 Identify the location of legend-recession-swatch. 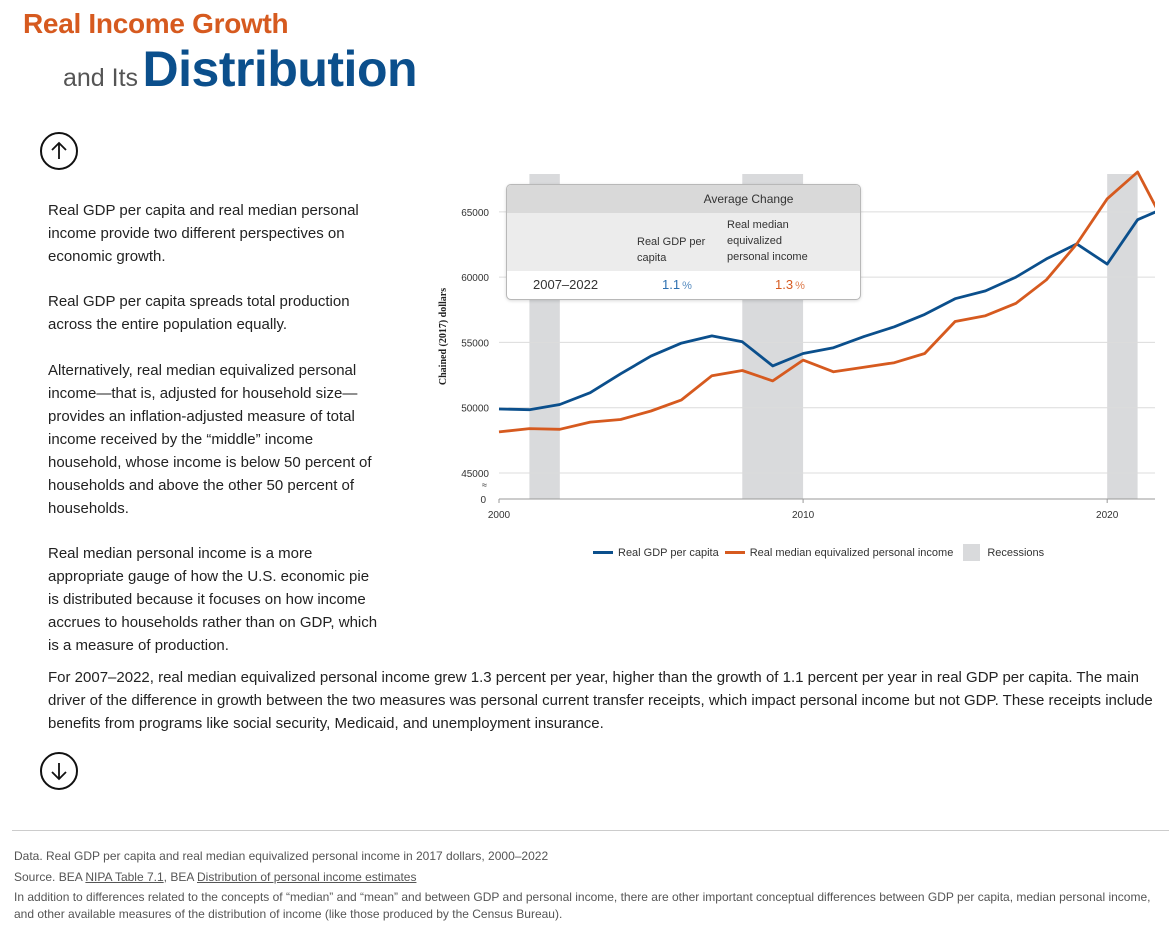
(972, 552).